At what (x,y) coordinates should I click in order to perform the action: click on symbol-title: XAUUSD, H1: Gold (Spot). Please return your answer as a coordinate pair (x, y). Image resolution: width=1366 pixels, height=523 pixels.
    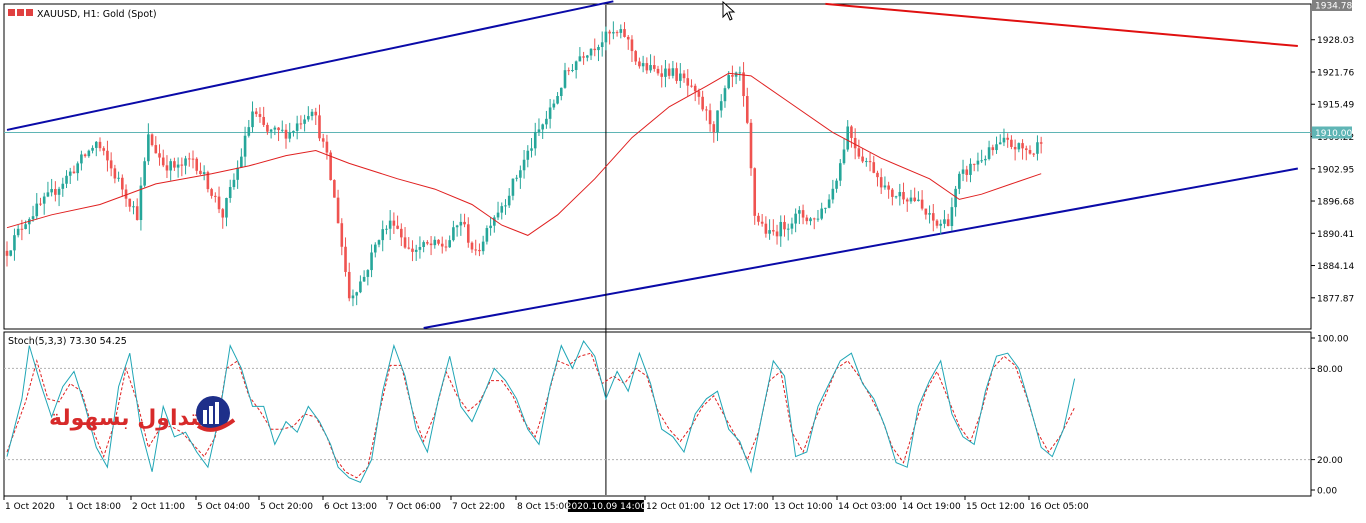
    Looking at the image, I should click on (97, 14).